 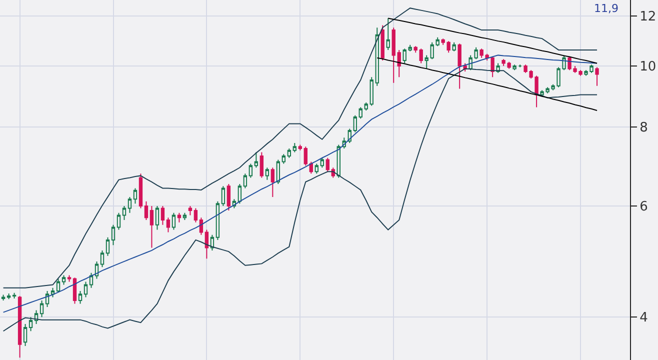 What do you see at coordinates (644, 128) in the screenshot?
I see `y-tick-label: 8` at bounding box center [644, 128].